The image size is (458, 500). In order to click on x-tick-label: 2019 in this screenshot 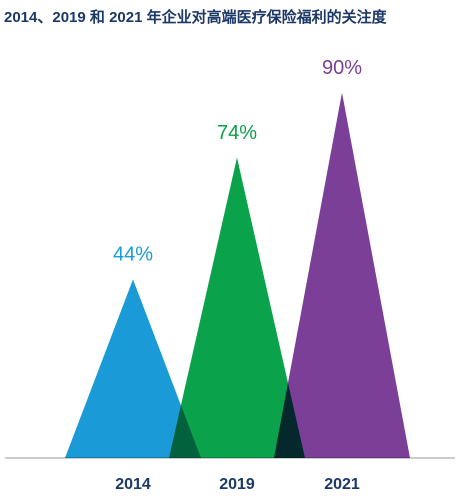, I will do `click(237, 484)`.